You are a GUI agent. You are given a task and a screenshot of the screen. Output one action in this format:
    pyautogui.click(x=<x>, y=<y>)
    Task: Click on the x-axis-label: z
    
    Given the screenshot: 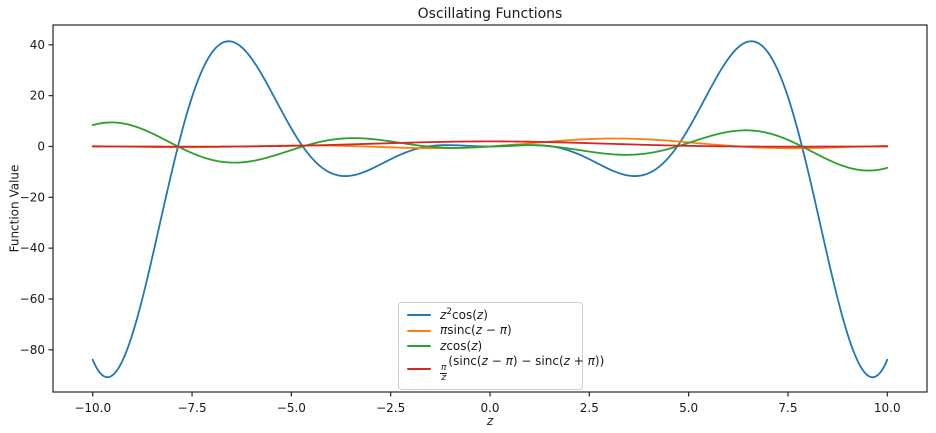 What is the action you would take?
    pyautogui.click(x=490, y=421)
    